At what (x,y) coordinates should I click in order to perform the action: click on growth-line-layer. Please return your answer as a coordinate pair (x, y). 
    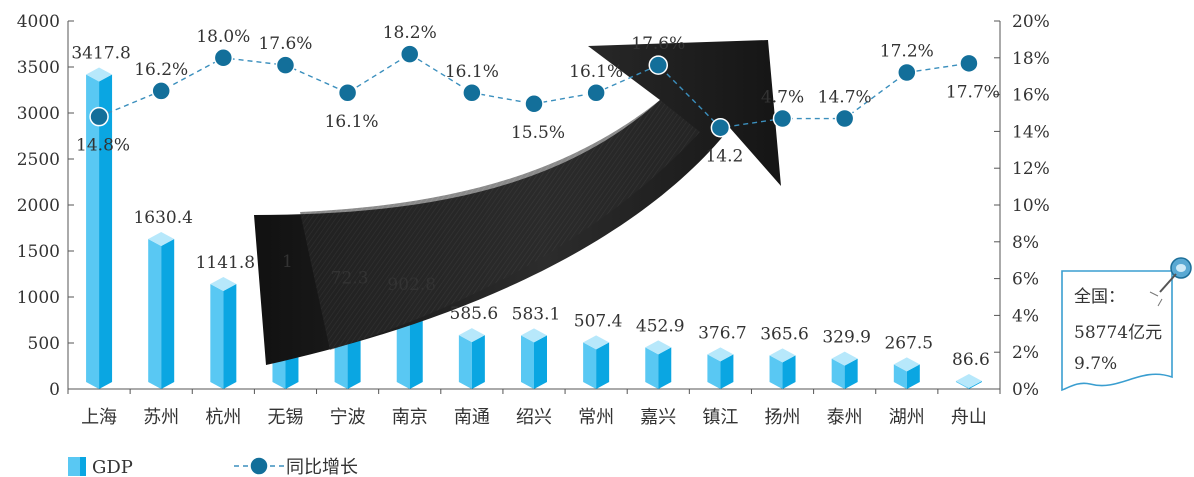
    Looking at the image, I should click on (534, 91).